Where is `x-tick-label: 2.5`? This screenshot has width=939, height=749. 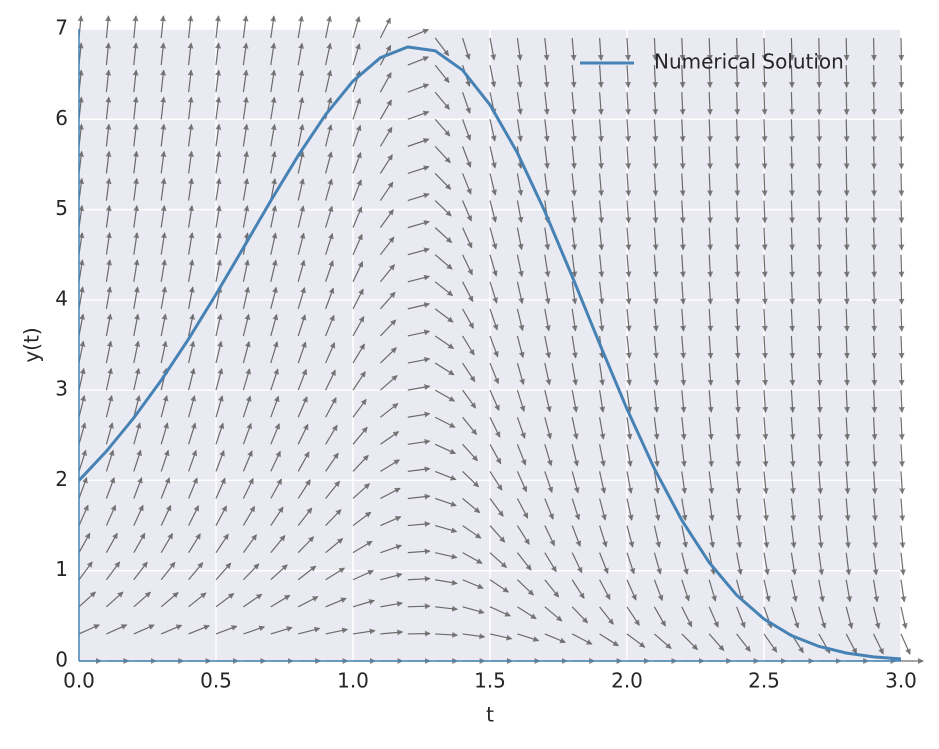
x-tick-label: 2.5 is located at coordinates (764, 681).